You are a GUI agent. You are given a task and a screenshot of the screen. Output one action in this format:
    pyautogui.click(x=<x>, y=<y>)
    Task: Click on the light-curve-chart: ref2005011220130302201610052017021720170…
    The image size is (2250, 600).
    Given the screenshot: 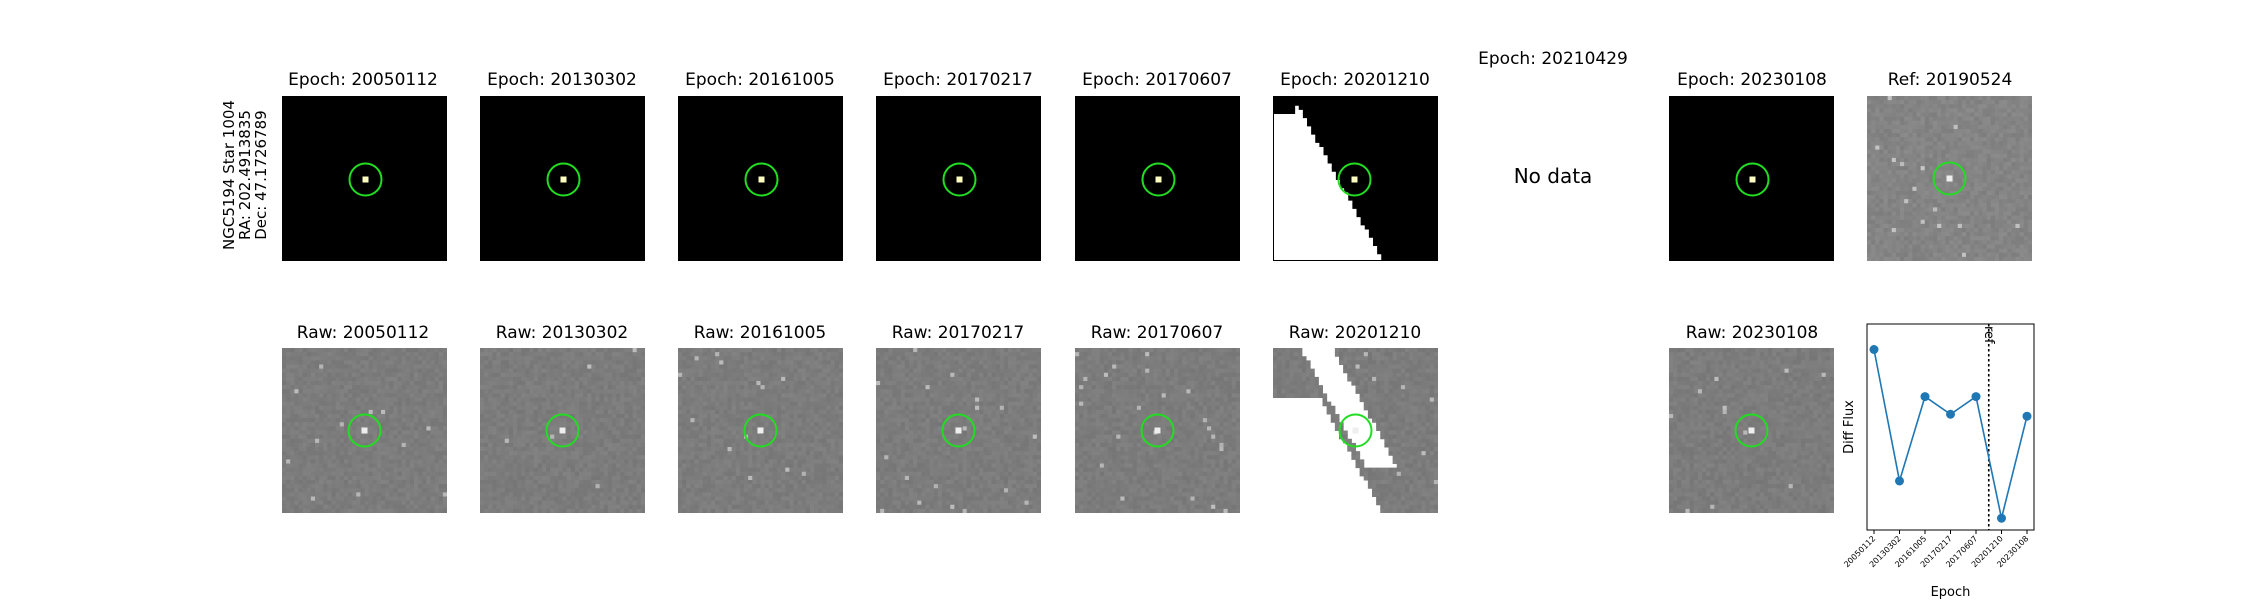 What is the action you would take?
    pyautogui.click(x=1938, y=461)
    